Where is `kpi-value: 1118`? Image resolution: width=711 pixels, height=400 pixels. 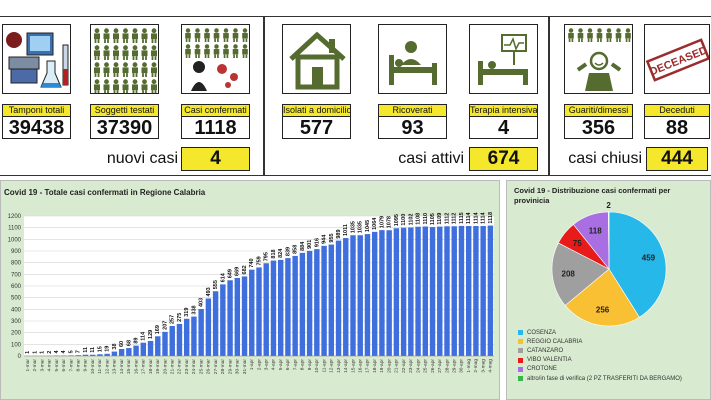
kpi-value: 1118 is located at coordinates (215, 128).